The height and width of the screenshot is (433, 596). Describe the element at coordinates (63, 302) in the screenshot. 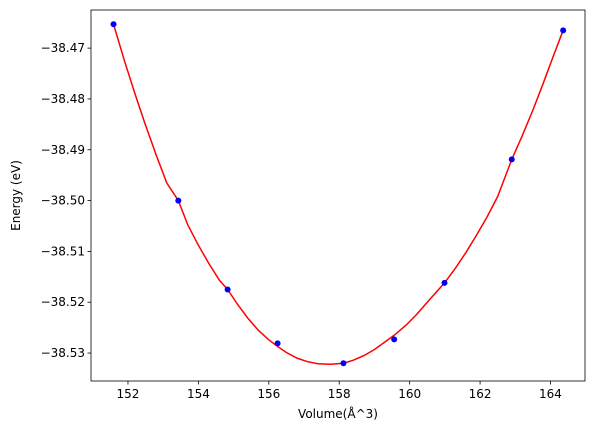

I see `y-tick-label: −38.52` at that location.